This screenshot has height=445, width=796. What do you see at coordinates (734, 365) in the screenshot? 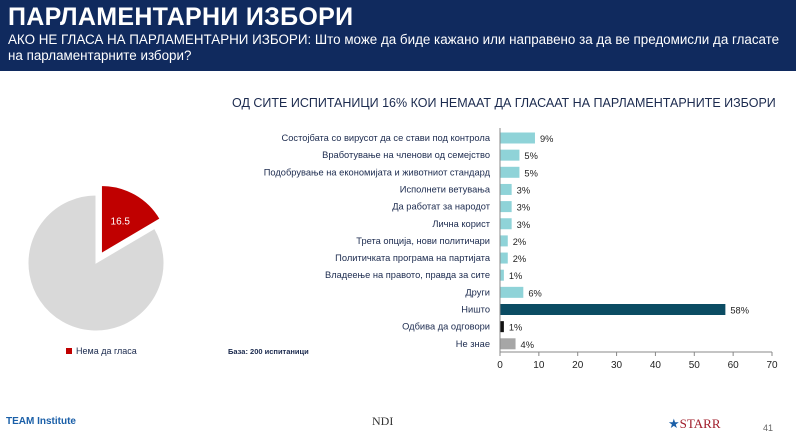
I see `x-tick-label: 60` at bounding box center [734, 365].